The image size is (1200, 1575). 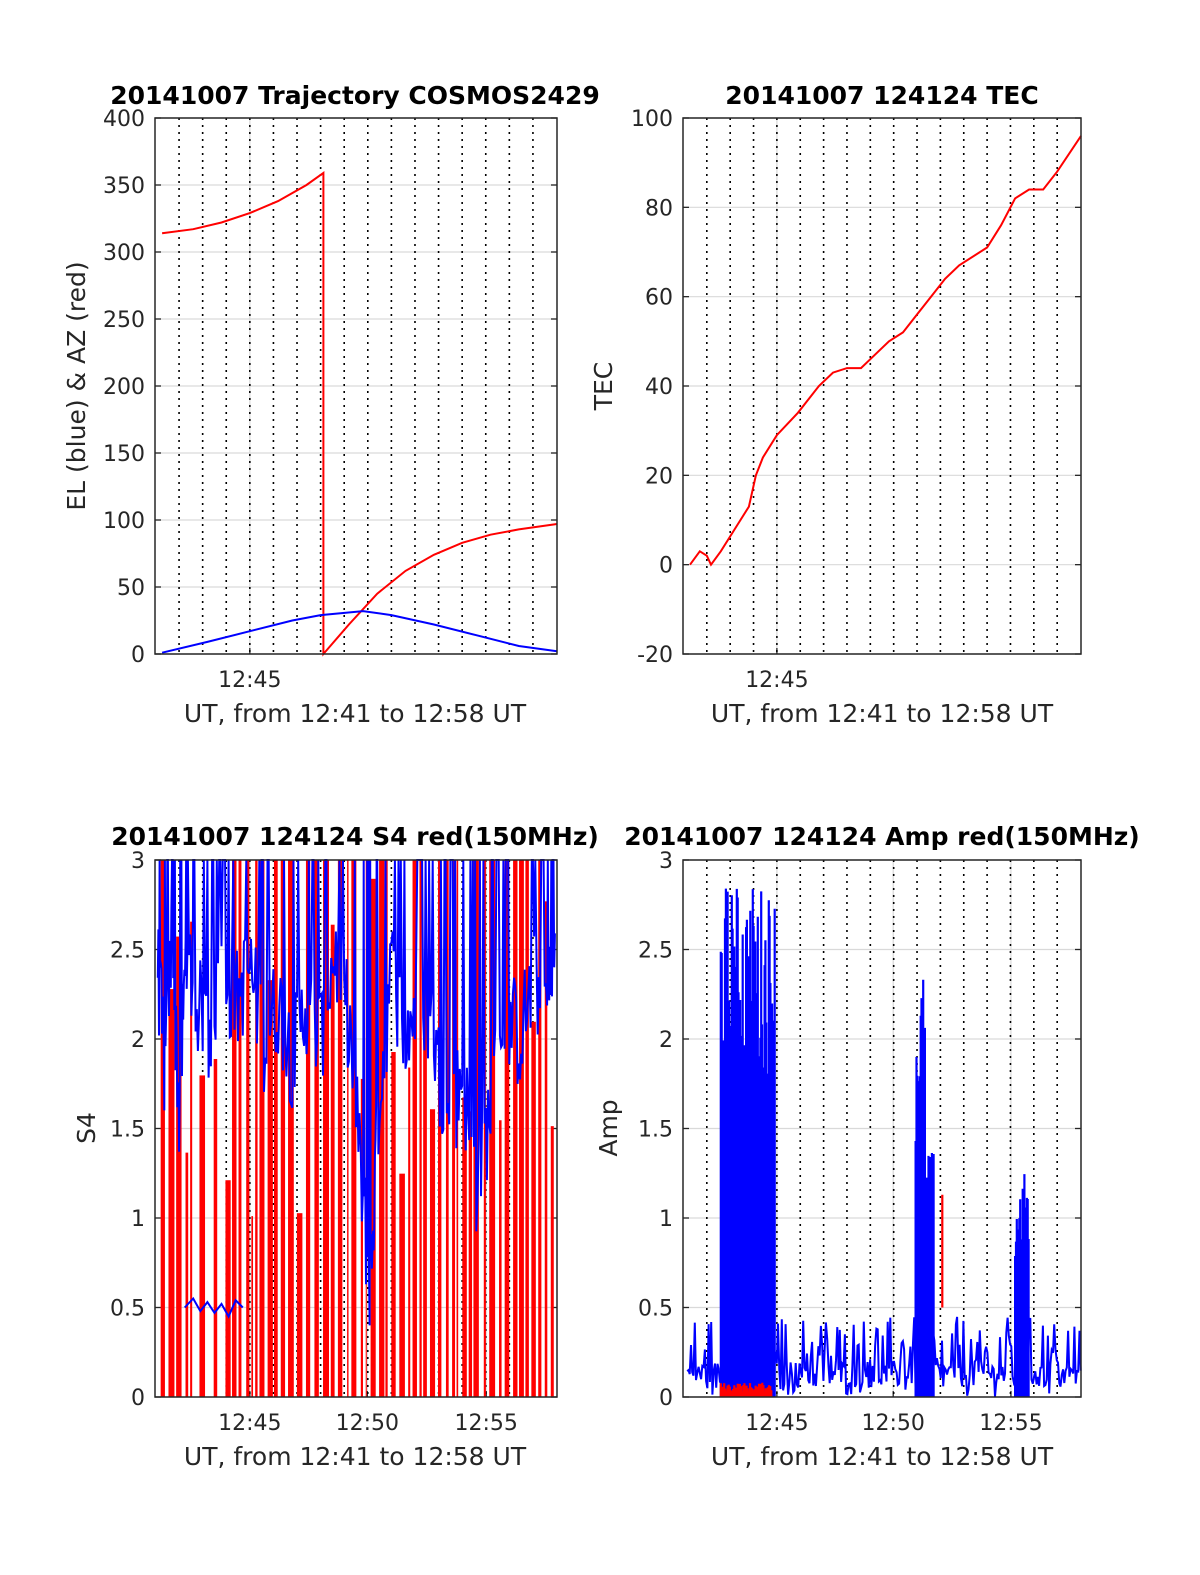 I want to click on y-tick-label: 400, so click(x=124, y=119).